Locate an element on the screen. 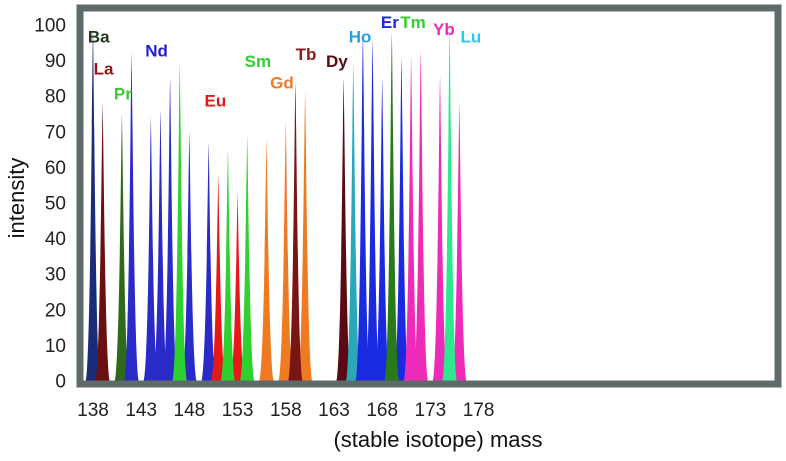 Image resolution: width=786 pixels, height=461 pixels. x-axis-ticks: 138 143 148 153 158 163 168 173 178 is located at coordinates (285, 410).